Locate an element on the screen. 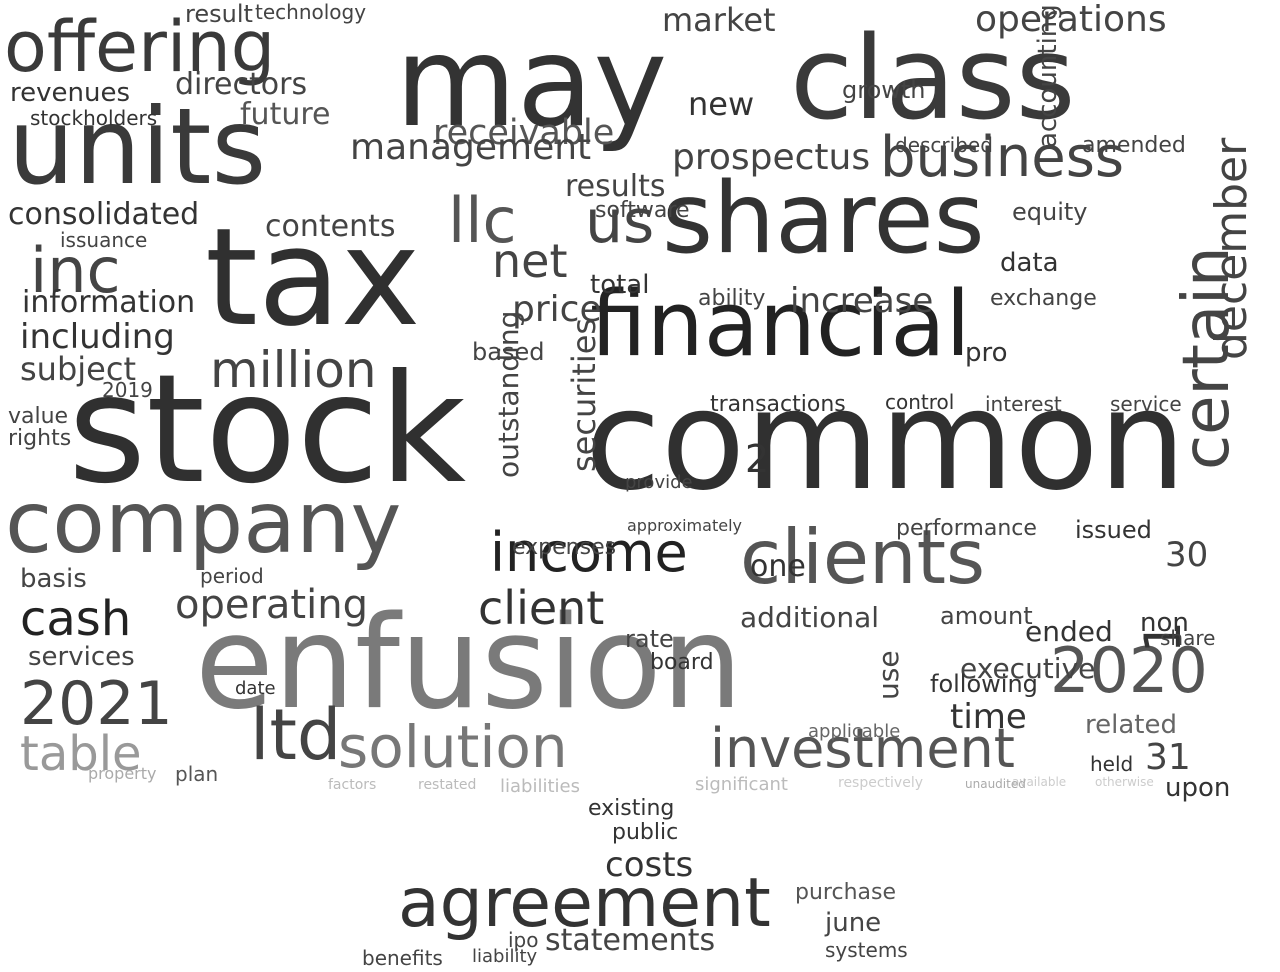 The image size is (1280, 972). cloud-word: shares is located at coordinates (823, 219).